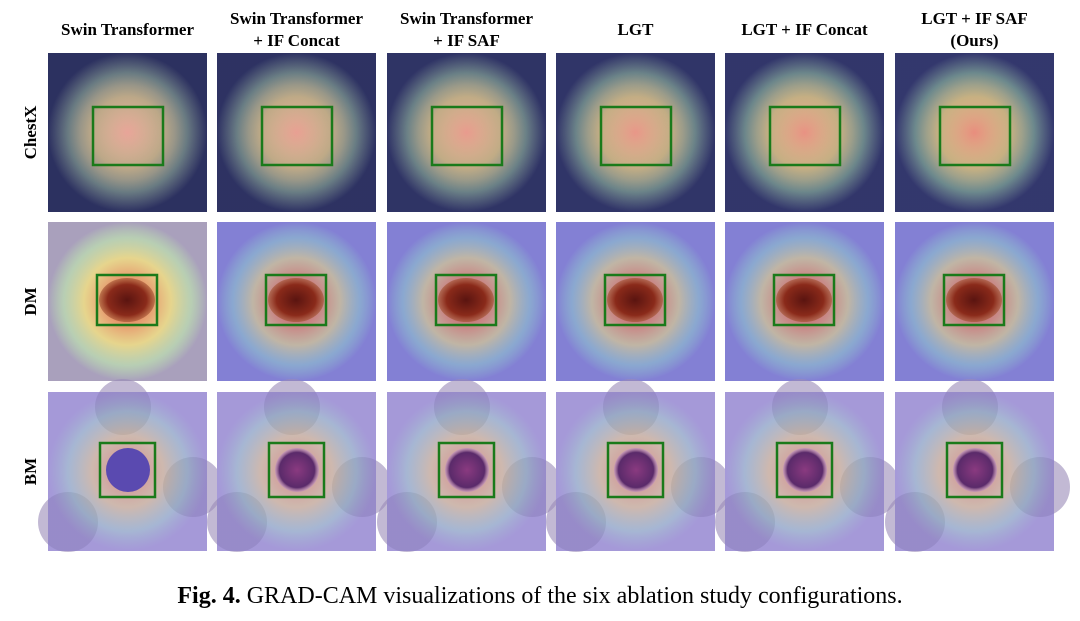 The image size is (1080, 621). I want to click on column-header: LGT + IF Concat, so click(804, 29).